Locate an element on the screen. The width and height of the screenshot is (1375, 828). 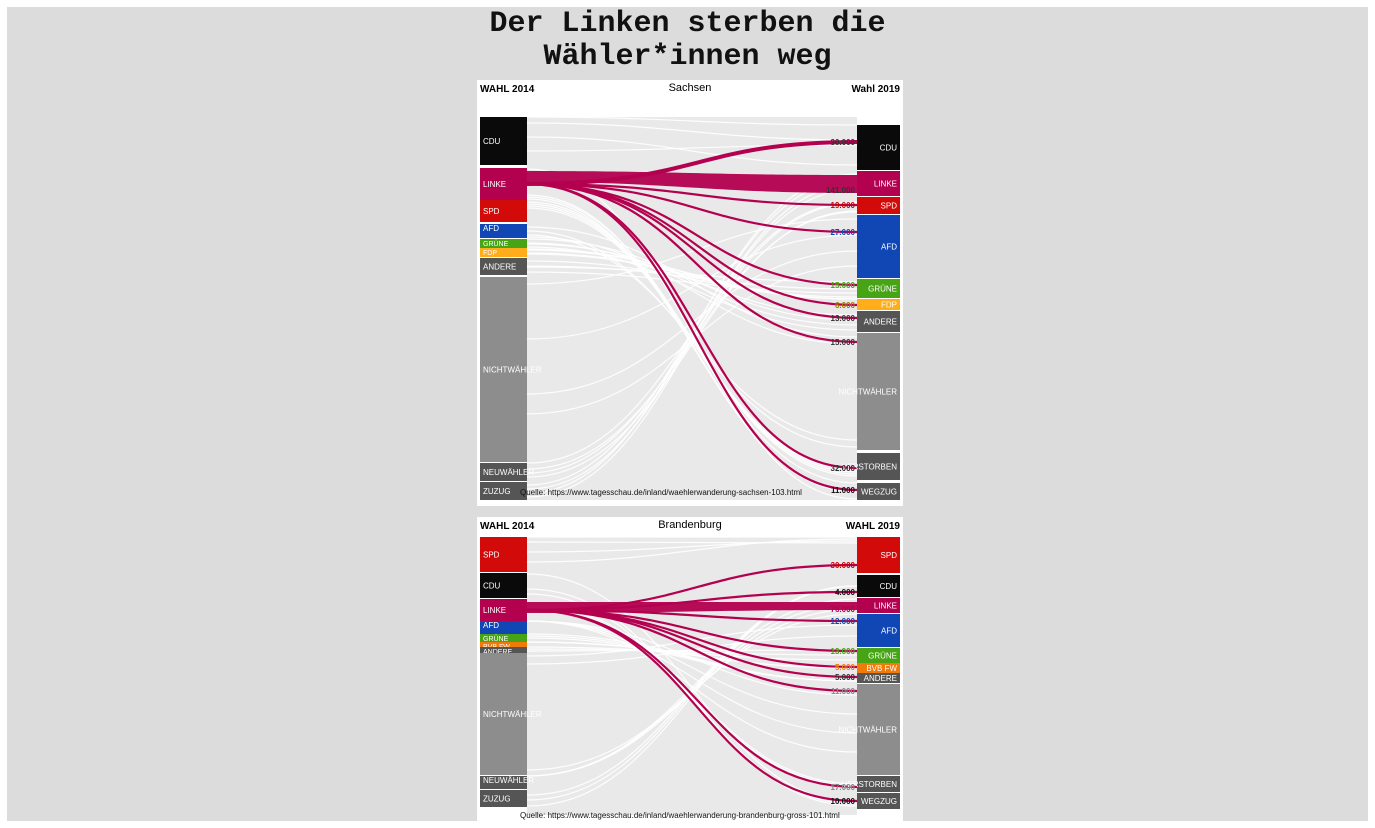
sachsen-header-center: Sachsen is located at coordinates (690, 88).